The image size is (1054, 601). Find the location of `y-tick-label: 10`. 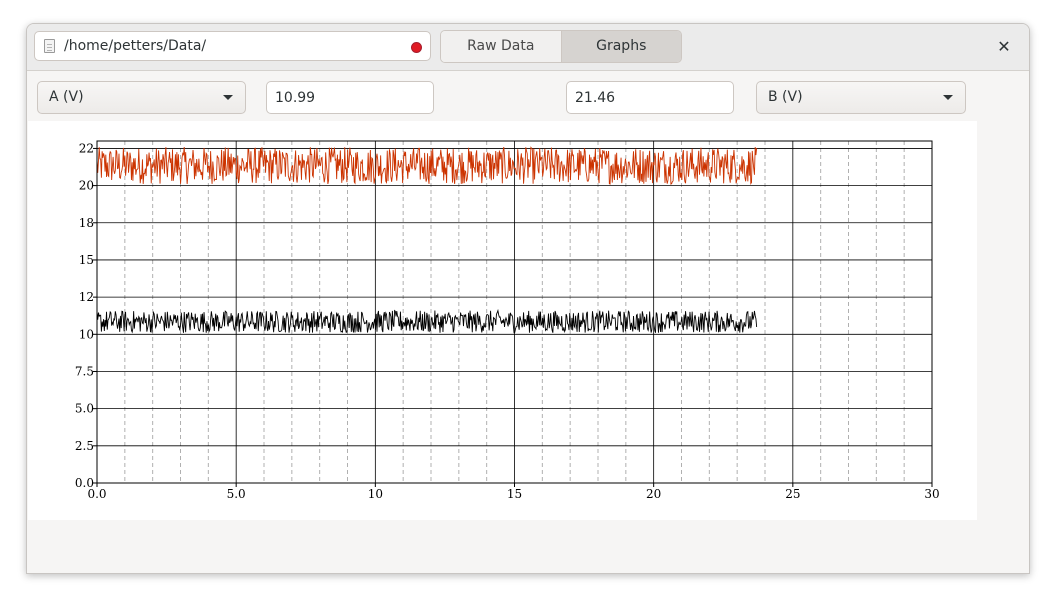

y-tick-label: 10 is located at coordinates (86, 334).